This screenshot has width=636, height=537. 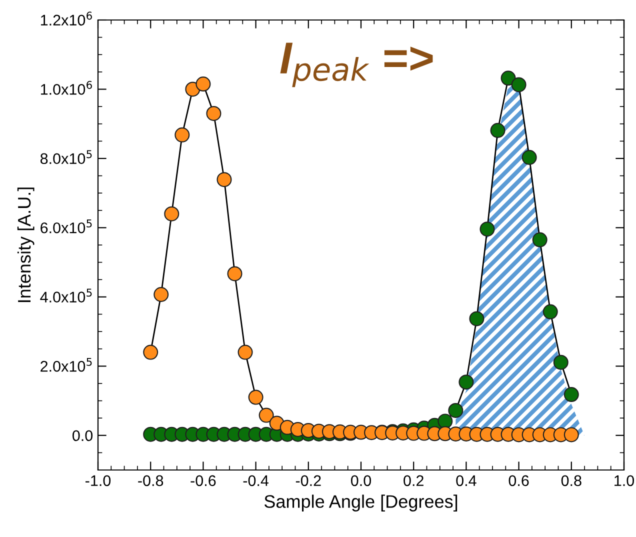 I want to click on x-tick-label: -0.6, so click(x=203, y=480).